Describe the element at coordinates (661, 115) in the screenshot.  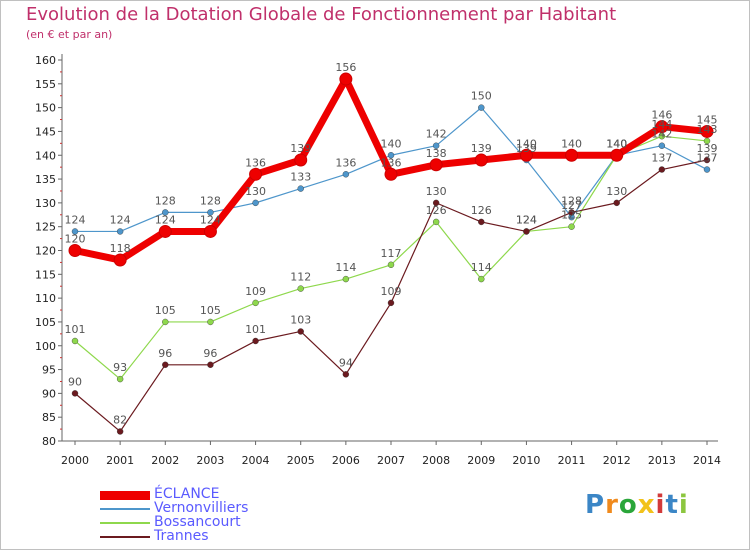
I see `data-label: 146` at that location.